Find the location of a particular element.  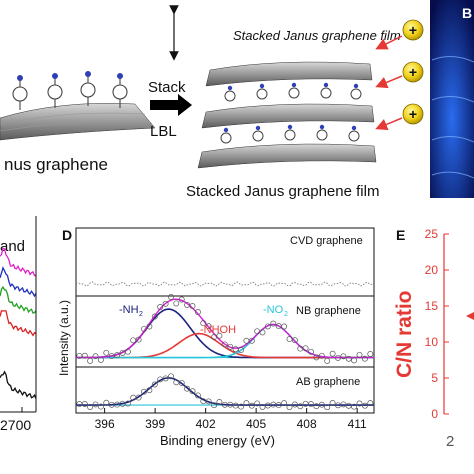

panel-d-xlabel: Binding energy (eV) is located at coordinates (217, 440).